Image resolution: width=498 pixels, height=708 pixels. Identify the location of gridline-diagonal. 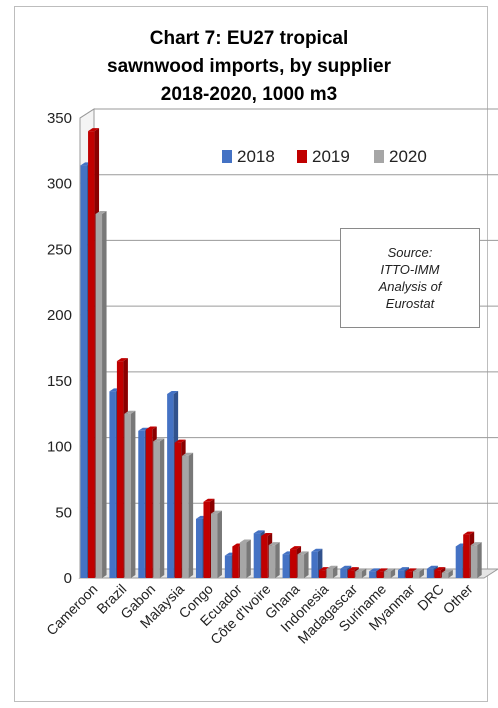
(87, 113).